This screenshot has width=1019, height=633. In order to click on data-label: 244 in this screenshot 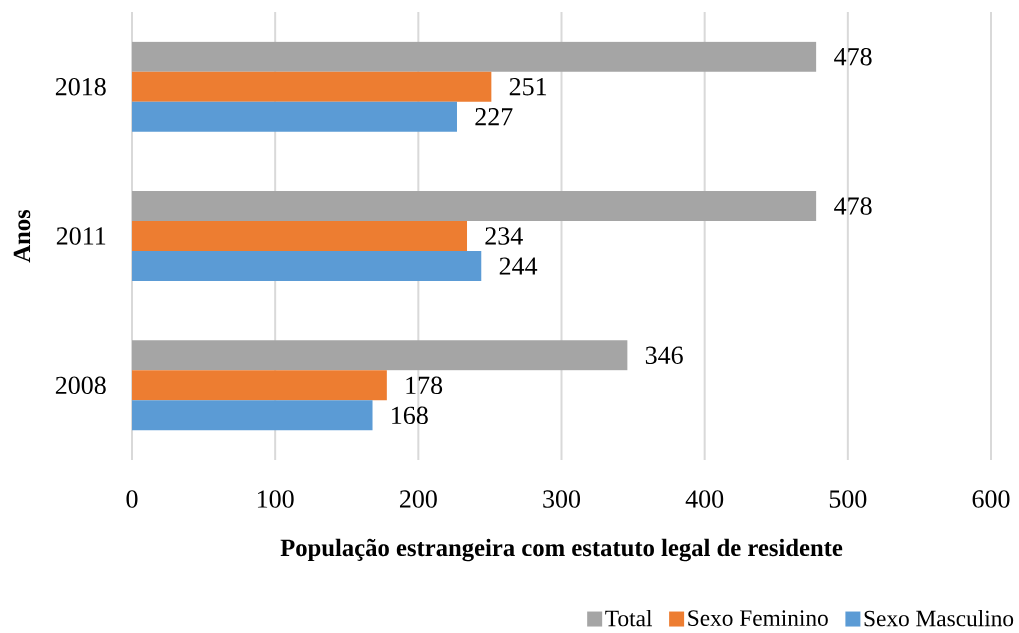, I will do `click(518, 266)`.